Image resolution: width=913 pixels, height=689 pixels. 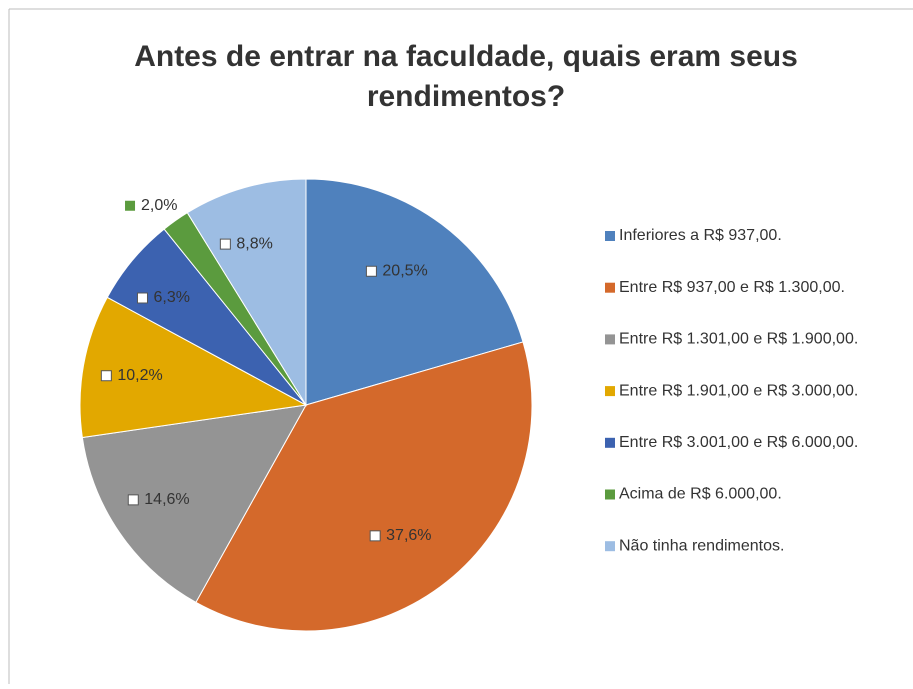 I want to click on data-label: 14,6%, so click(x=166, y=499).